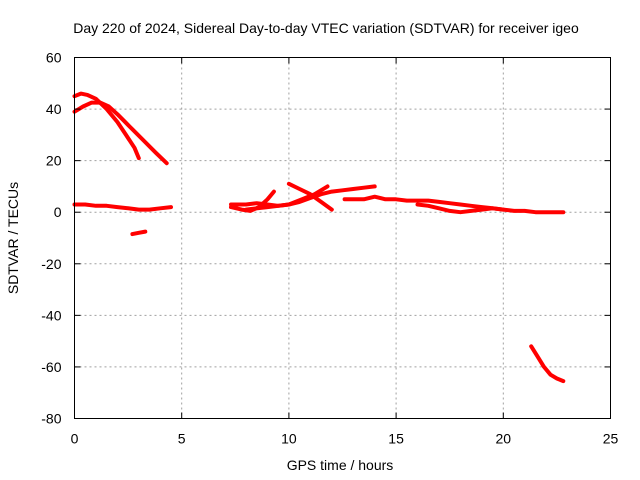 The image size is (640, 480). What do you see at coordinates (75, 439) in the screenshot?
I see `x-tick-label: 0` at bounding box center [75, 439].